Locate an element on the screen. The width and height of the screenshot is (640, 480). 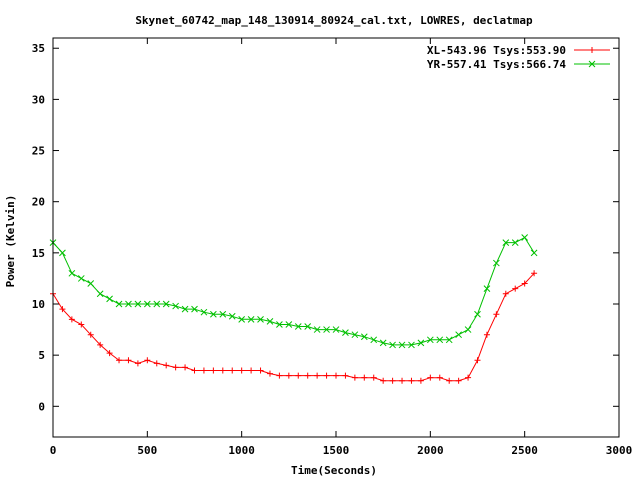
x-tick-label: 1000 is located at coordinates (241, 450).